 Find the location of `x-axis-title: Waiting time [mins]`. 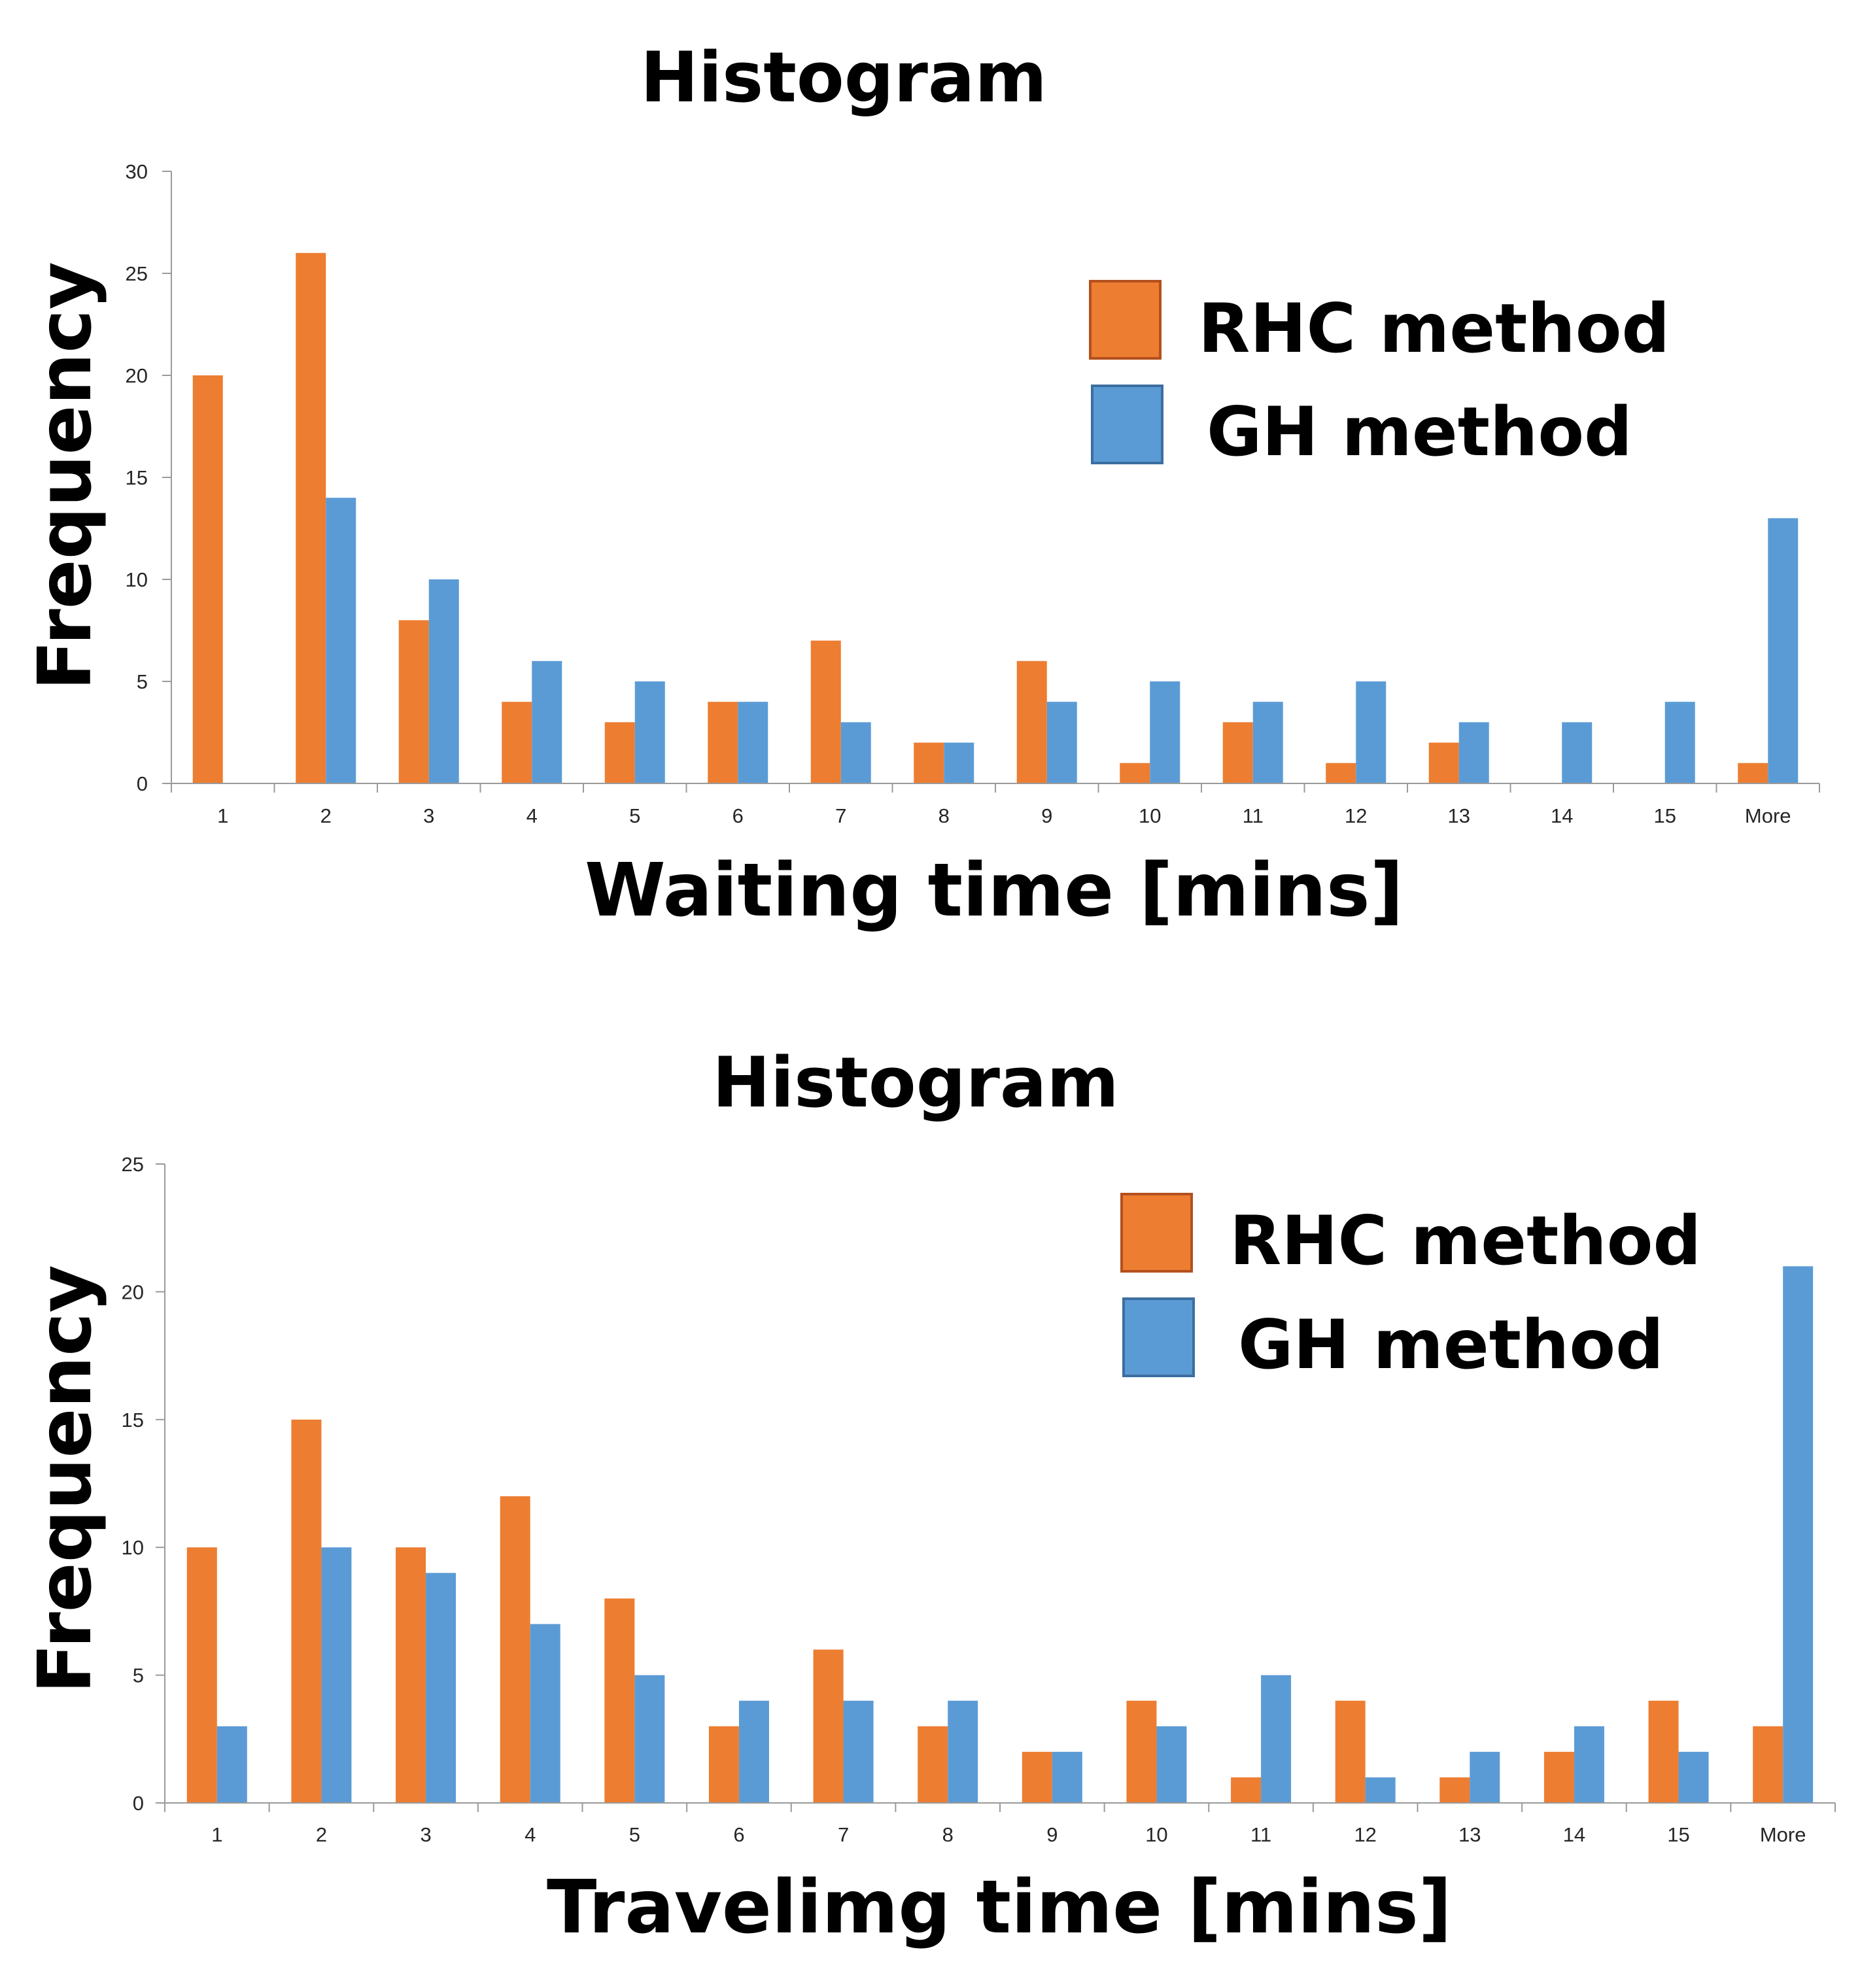

x-axis-title: Waiting time [mins] is located at coordinates (995, 890).